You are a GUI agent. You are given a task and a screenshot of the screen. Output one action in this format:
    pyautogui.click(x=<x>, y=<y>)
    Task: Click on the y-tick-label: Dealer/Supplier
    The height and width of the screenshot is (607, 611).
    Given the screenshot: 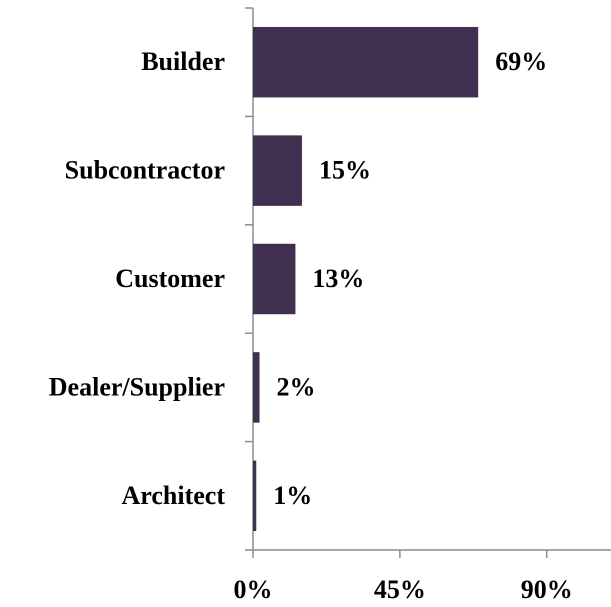 What is the action you would take?
    pyautogui.click(x=137, y=386)
    